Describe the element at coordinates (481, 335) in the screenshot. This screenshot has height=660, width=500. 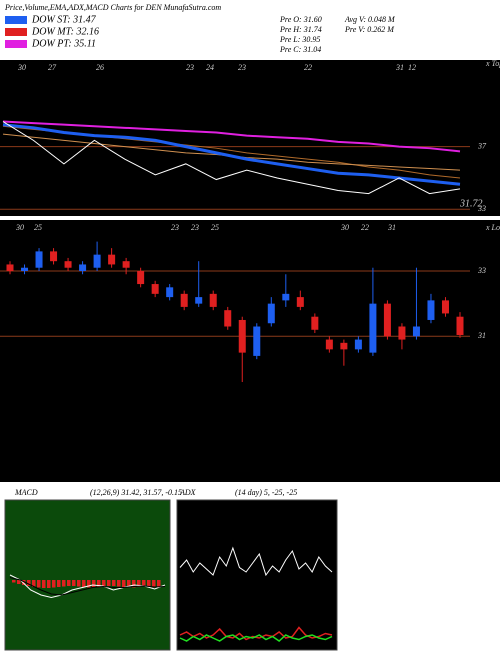
I see `y-tick-label: 31` at that location.